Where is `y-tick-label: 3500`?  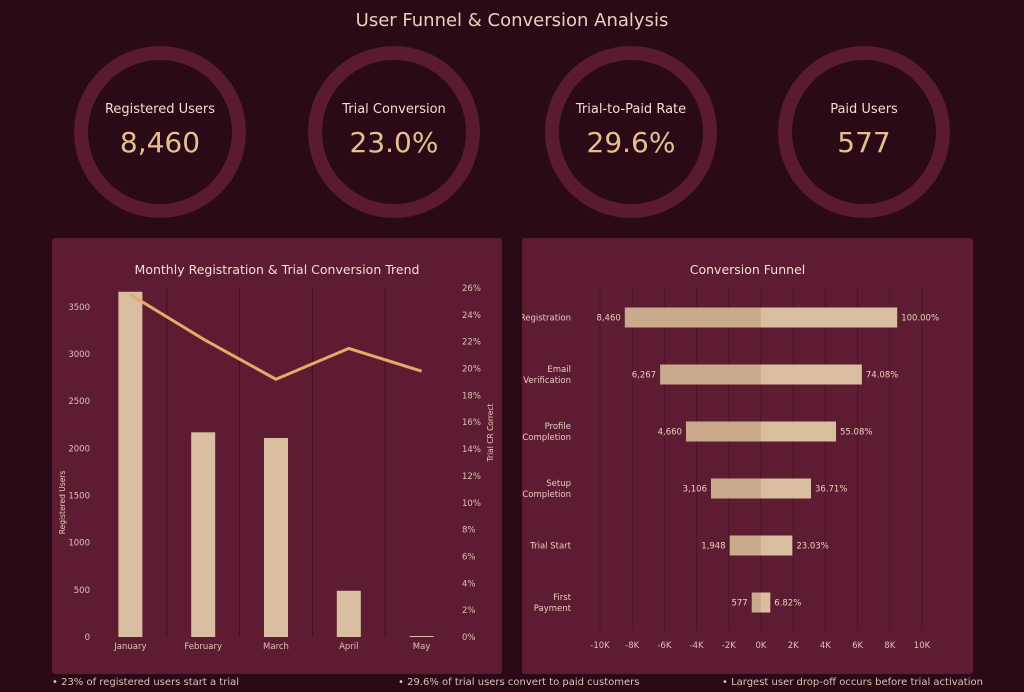
y-tick-label: 3500 is located at coordinates (79, 308).